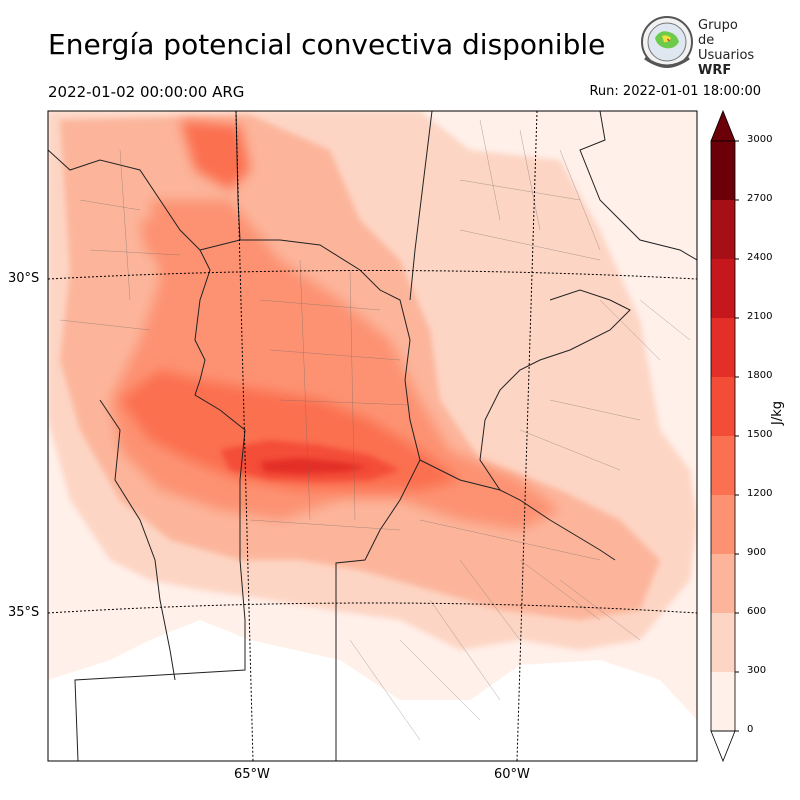 This screenshot has width=800, height=800. Describe the element at coordinates (760, 139) in the screenshot. I see `colorbar-tick-label: 3000` at that location.